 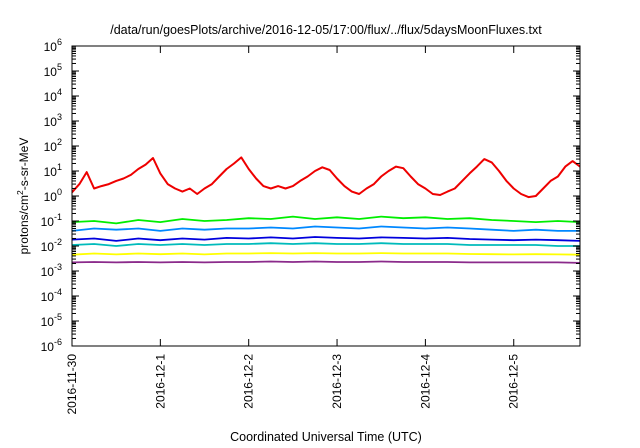 I want to click on y-axis-label: protons/cm2-s-sr-MeV, so click(x=23, y=196).